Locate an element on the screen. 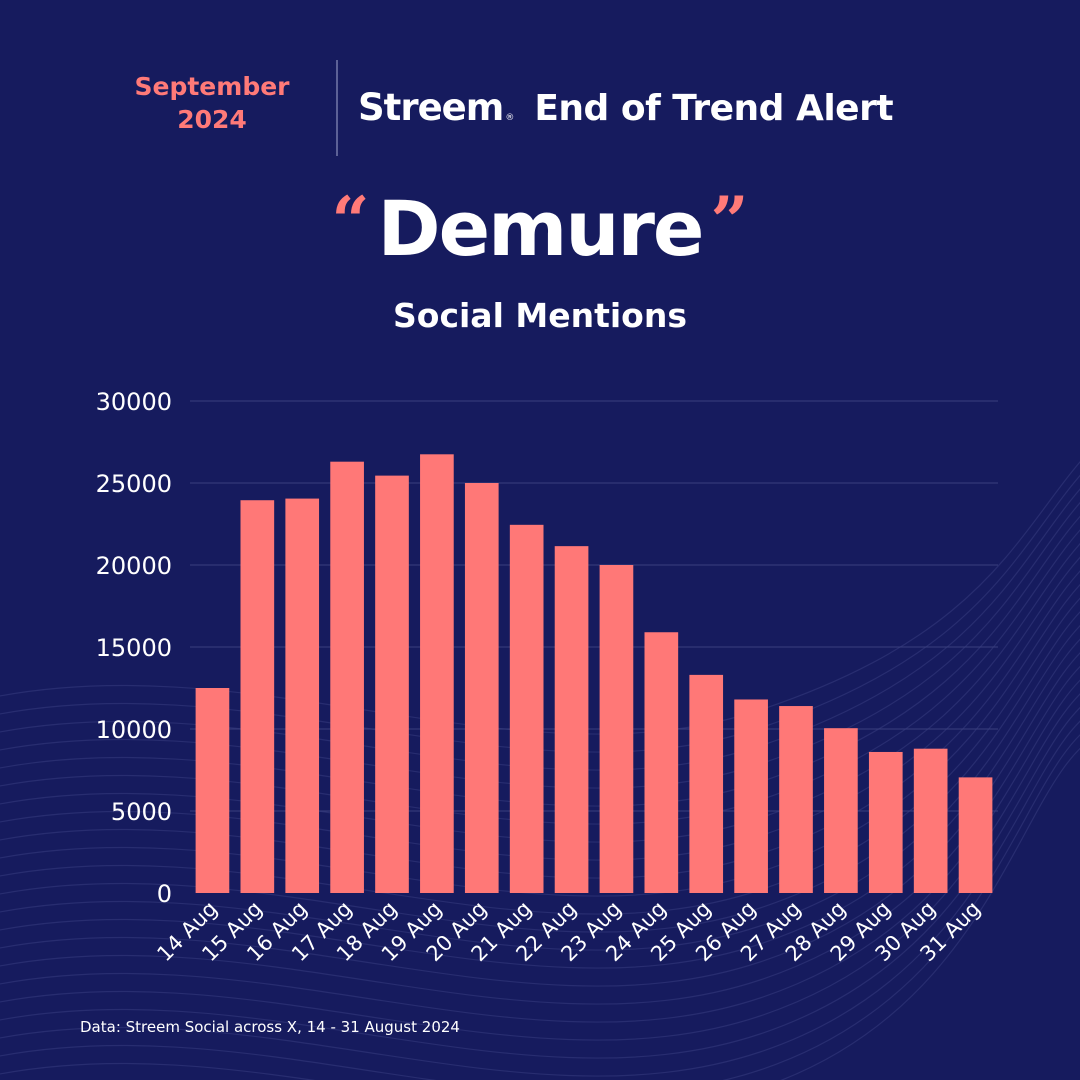 Image resolution: width=1080 pixels, height=1080 pixels. y-tick-label: 30000 is located at coordinates (134, 402).